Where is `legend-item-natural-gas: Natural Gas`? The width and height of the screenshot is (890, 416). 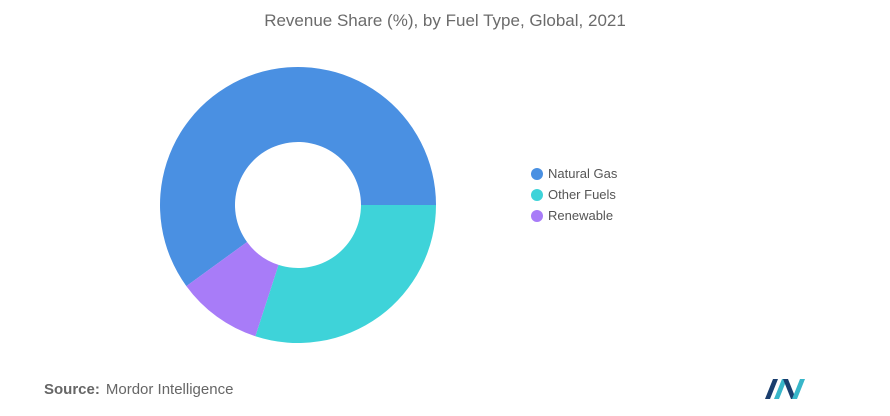 legend-item-natural-gas: Natural Gas is located at coordinates (574, 173).